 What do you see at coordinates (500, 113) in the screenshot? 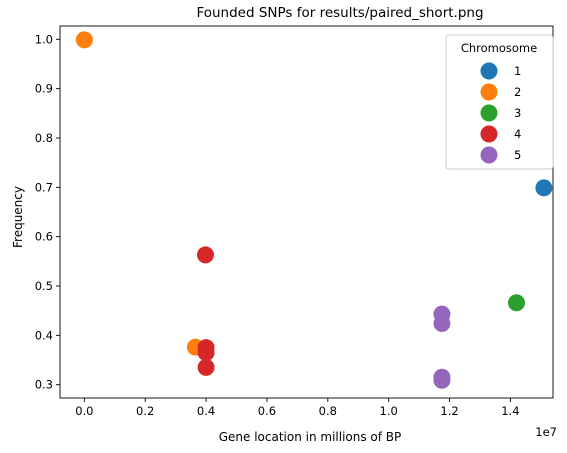
I see `legend-items: 1 2 3 4 5` at bounding box center [500, 113].